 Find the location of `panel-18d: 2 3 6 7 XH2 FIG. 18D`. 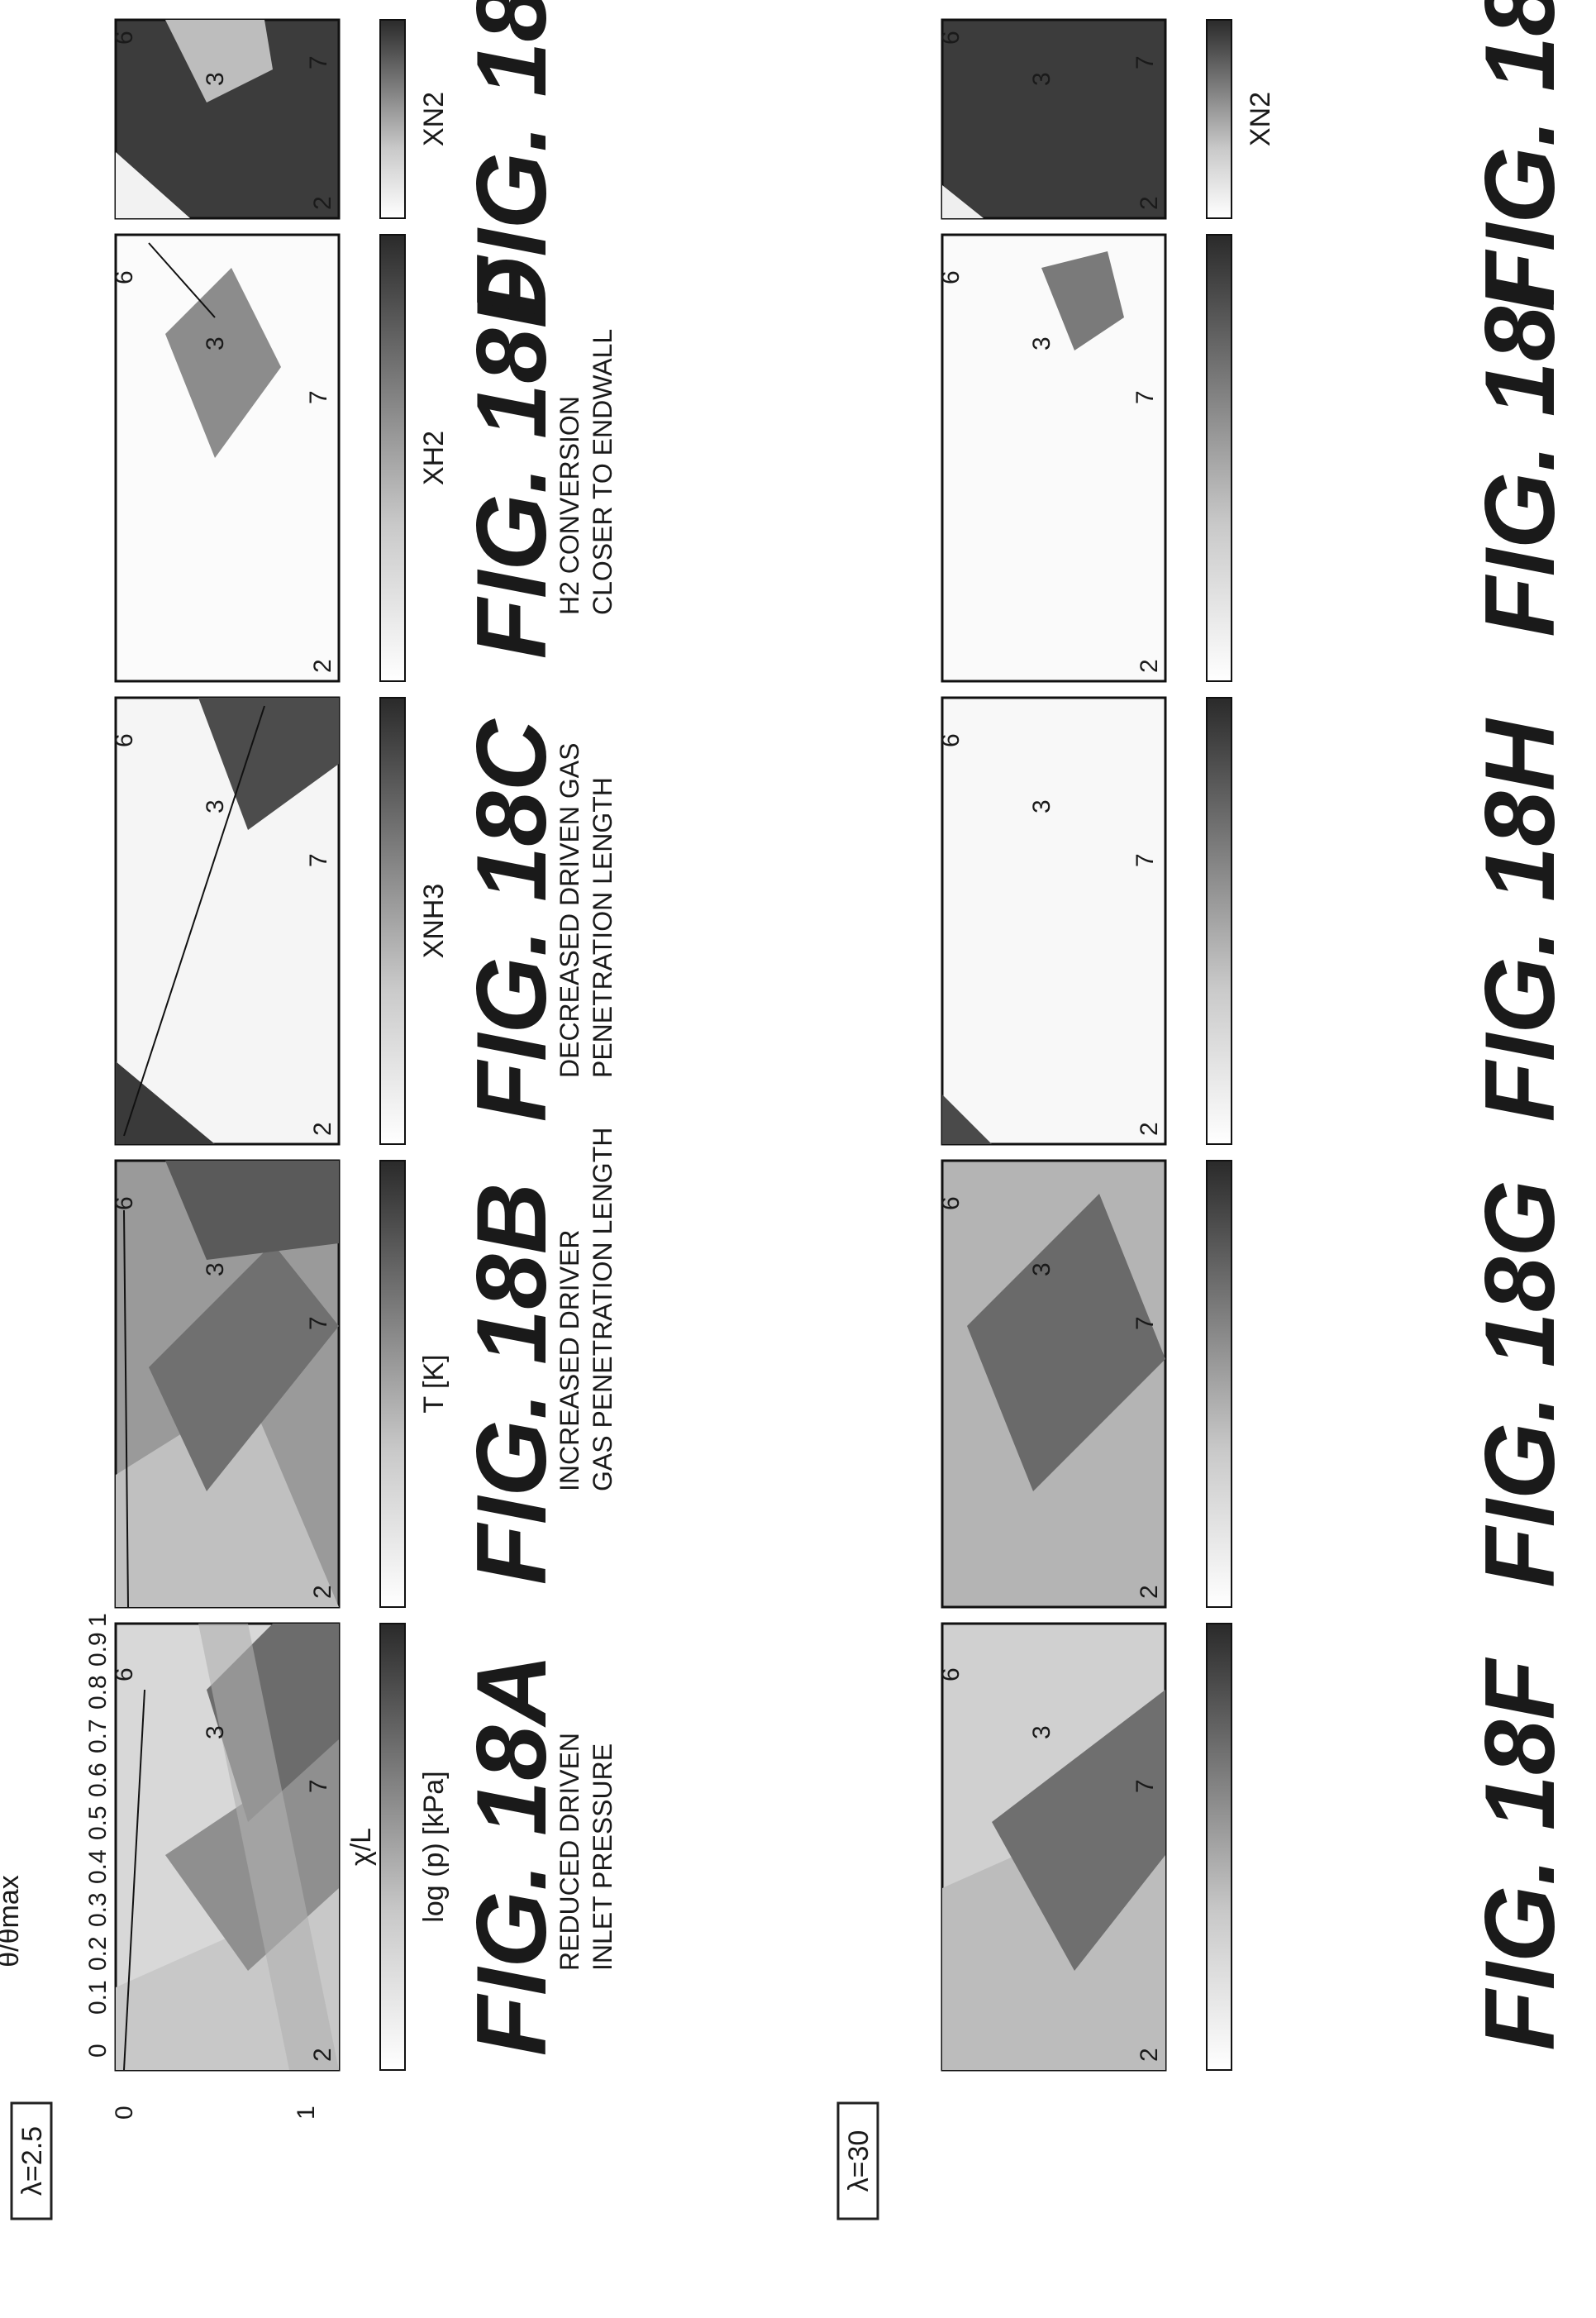

panel-18d: 2 3 6 7 XH2 FIG. 18D is located at coordinates (339, 458).